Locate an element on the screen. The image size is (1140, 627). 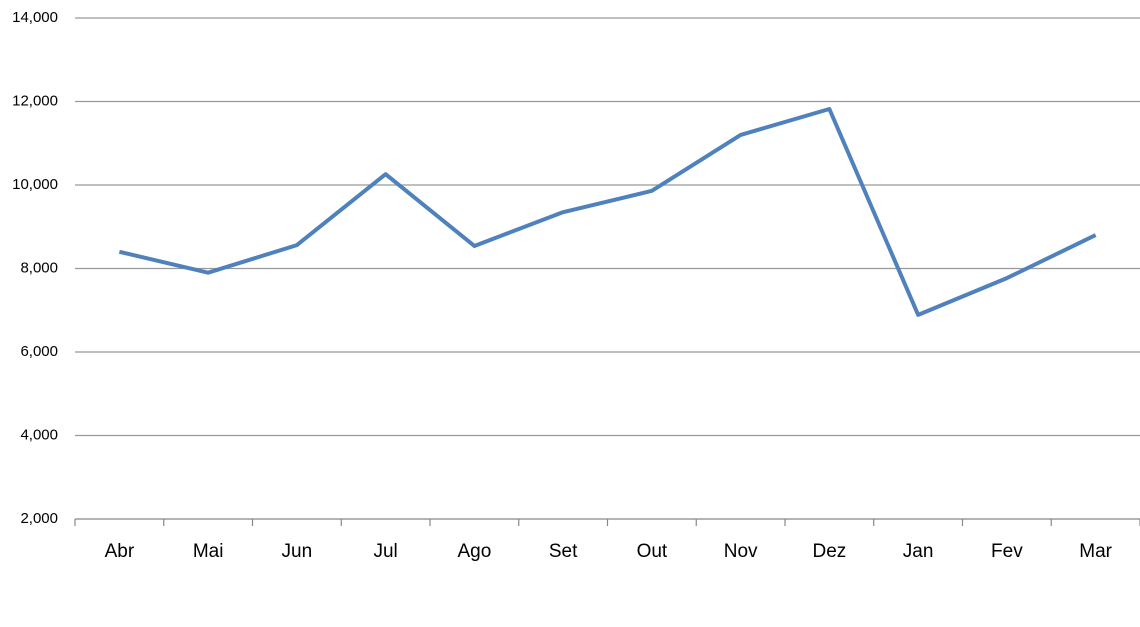
x-tick-label: Abr is located at coordinates (120, 551).